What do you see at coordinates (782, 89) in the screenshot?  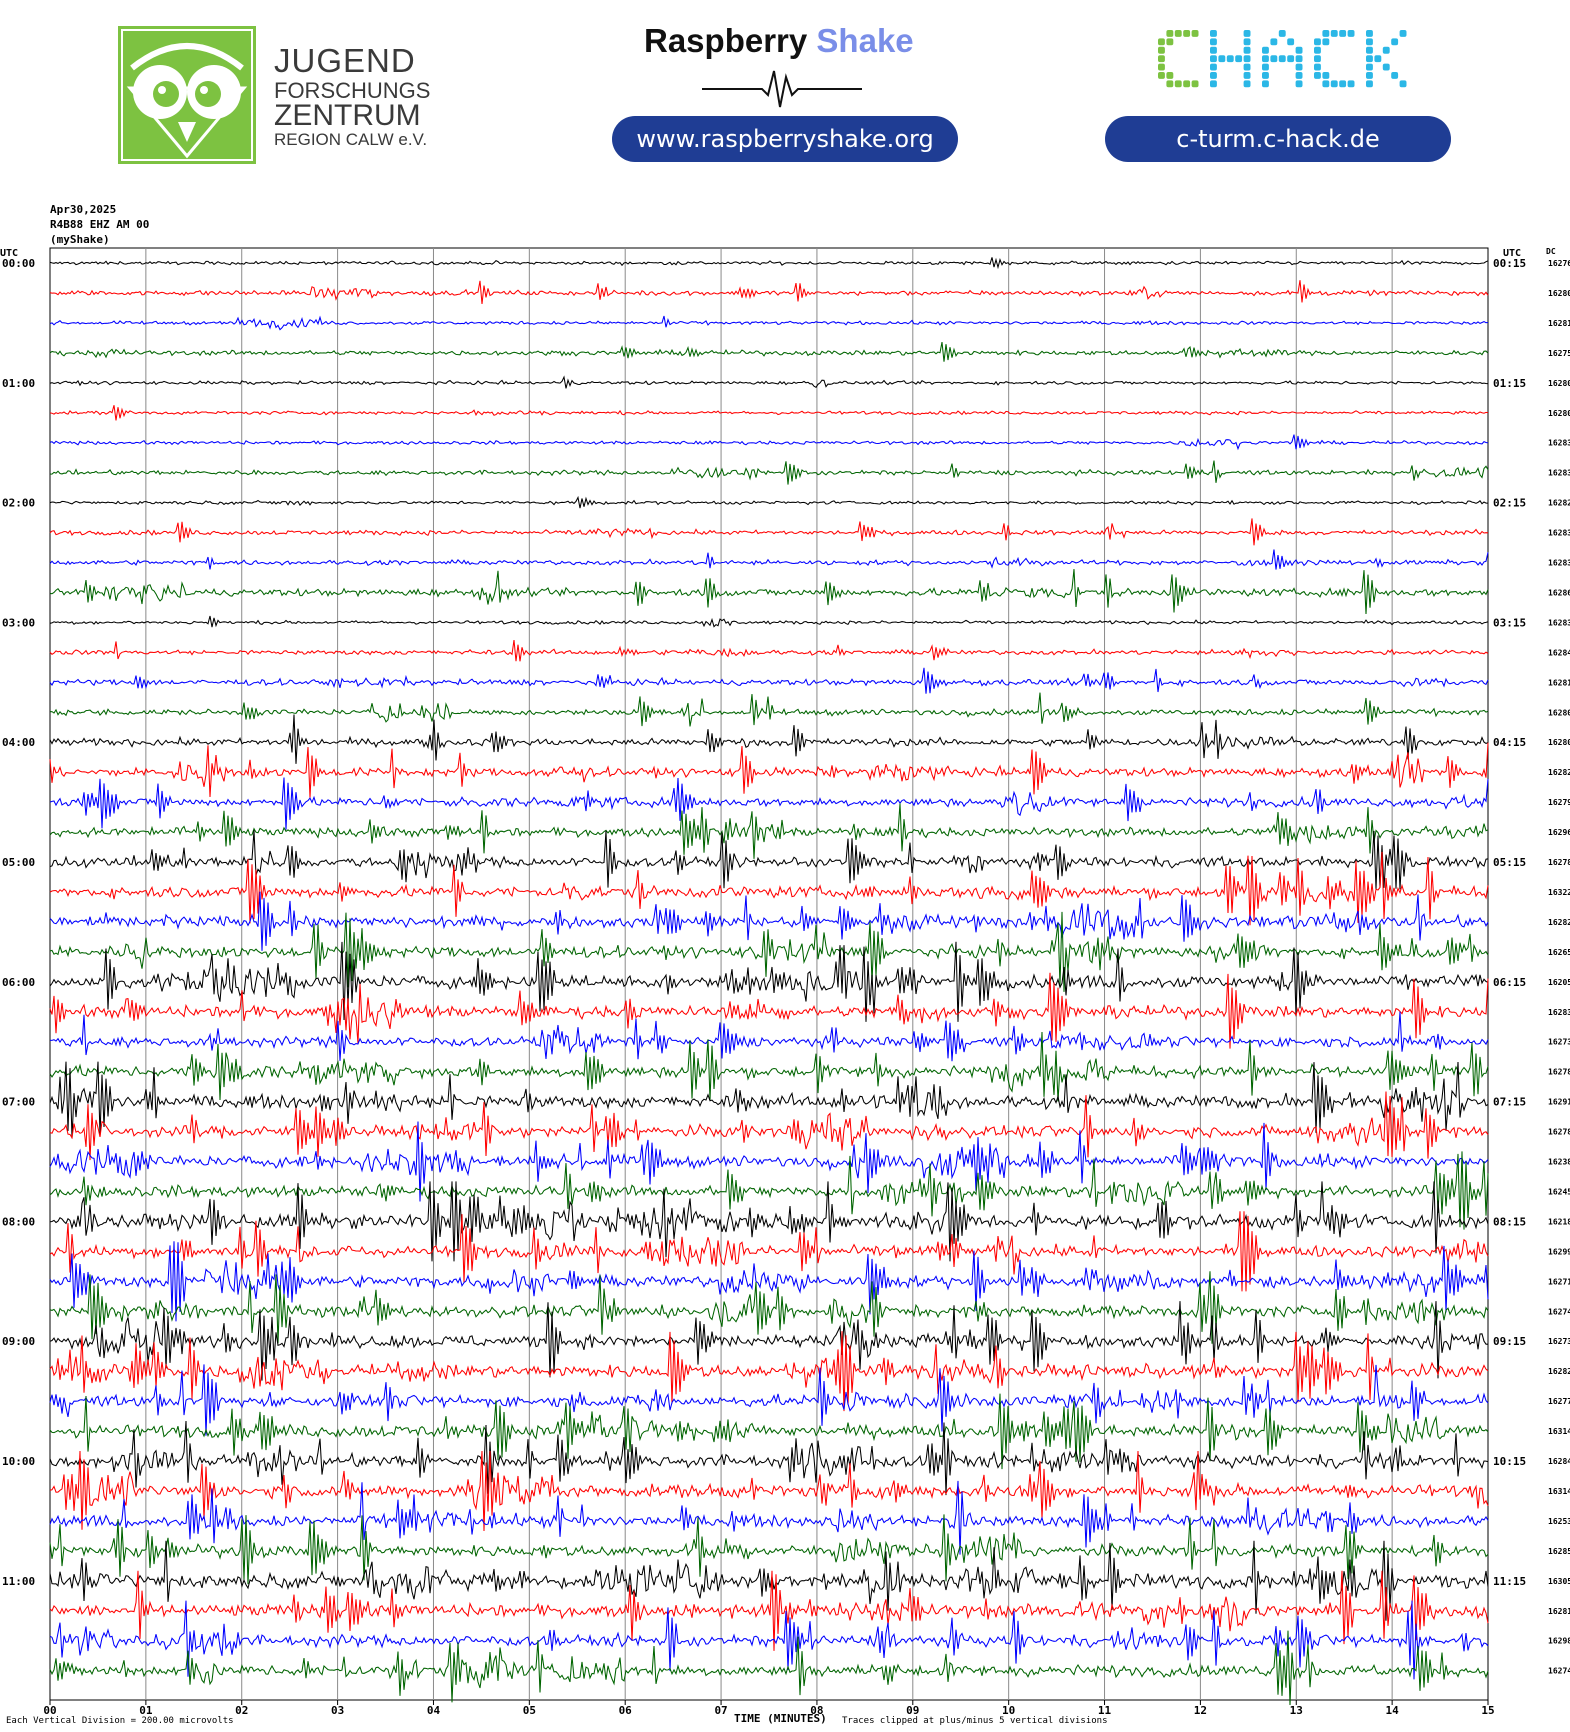 I see `seismic-wave-icon` at bounding box center [782, 89].